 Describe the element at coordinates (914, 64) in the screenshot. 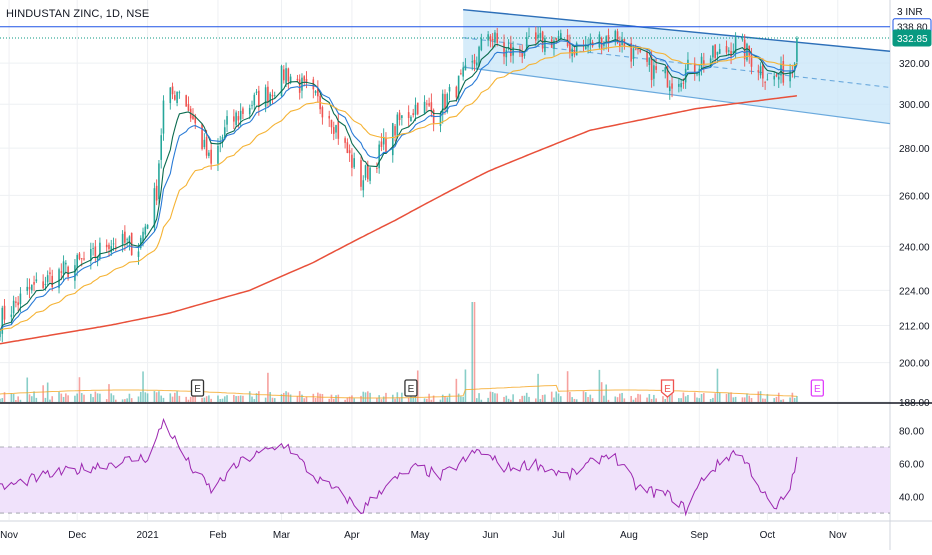

I see `price-tick-label: 320.00` at that location.